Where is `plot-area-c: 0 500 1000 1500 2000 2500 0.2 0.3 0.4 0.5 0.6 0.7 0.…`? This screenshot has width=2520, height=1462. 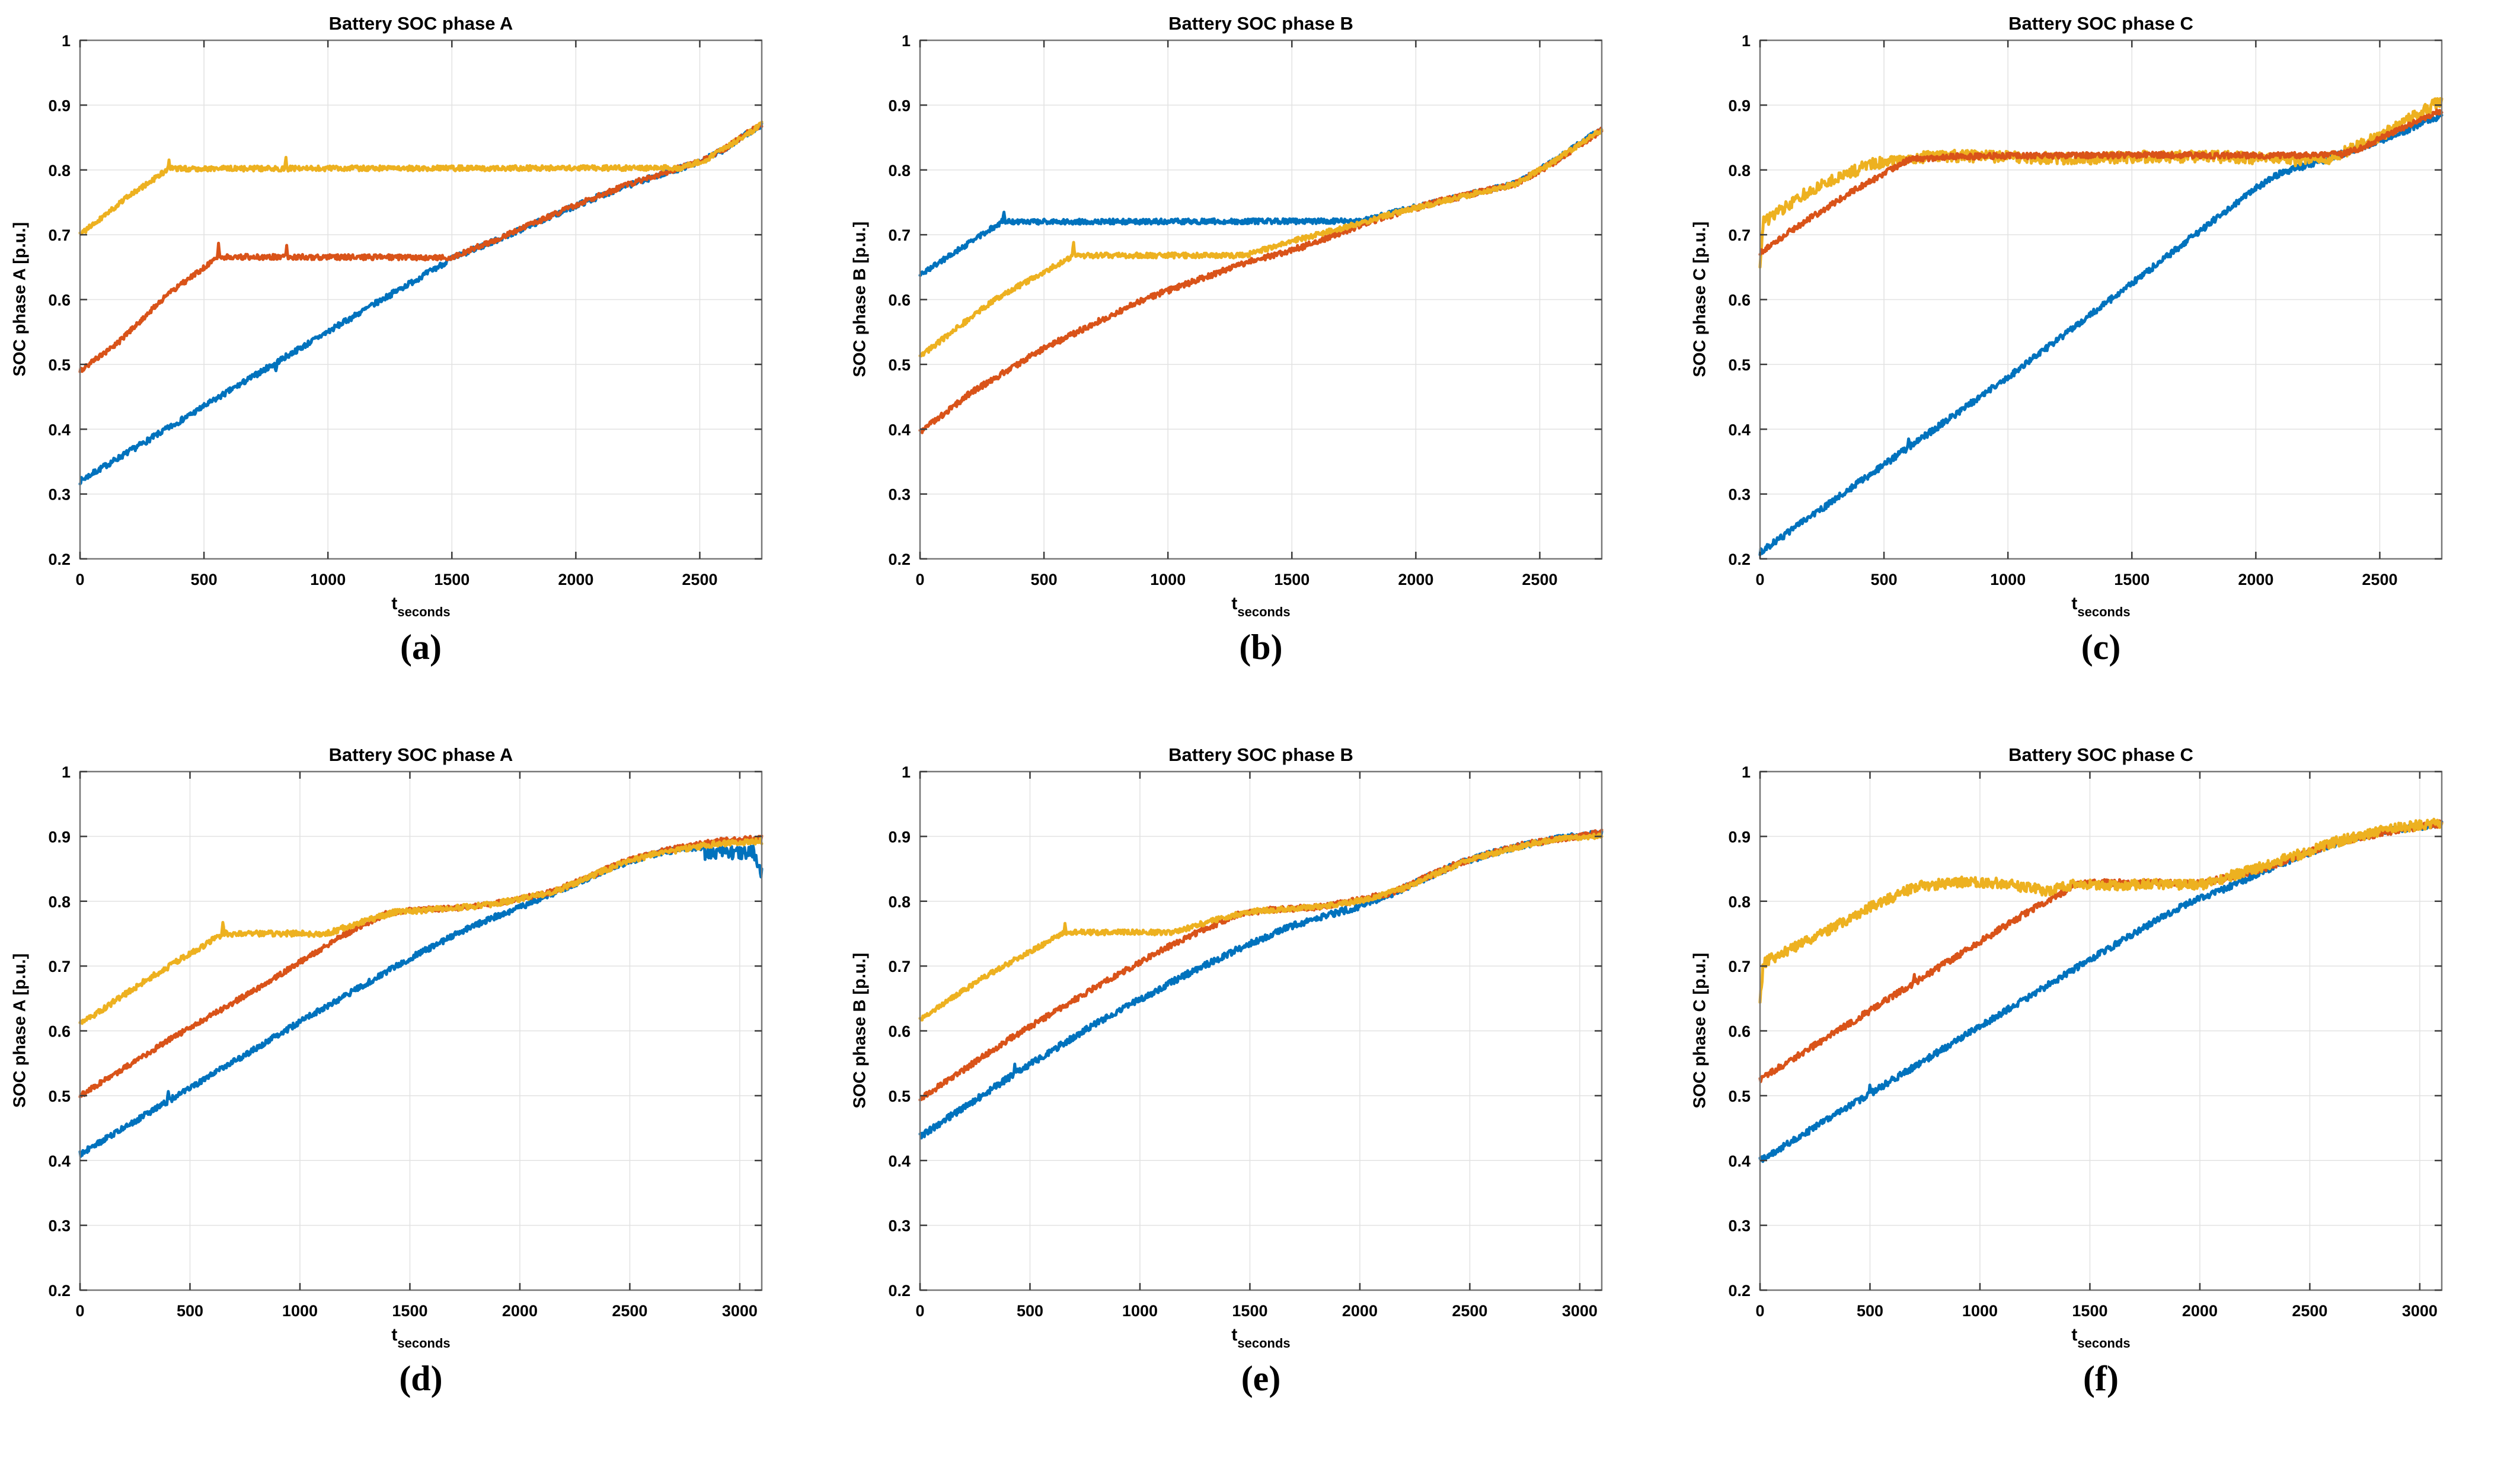
plot-area-c: 0 500 1000 1500 2000 2500 0.2 0.3 0.4 0.5 0.6 0.7 0.… is located at coordinates (2086, 310).